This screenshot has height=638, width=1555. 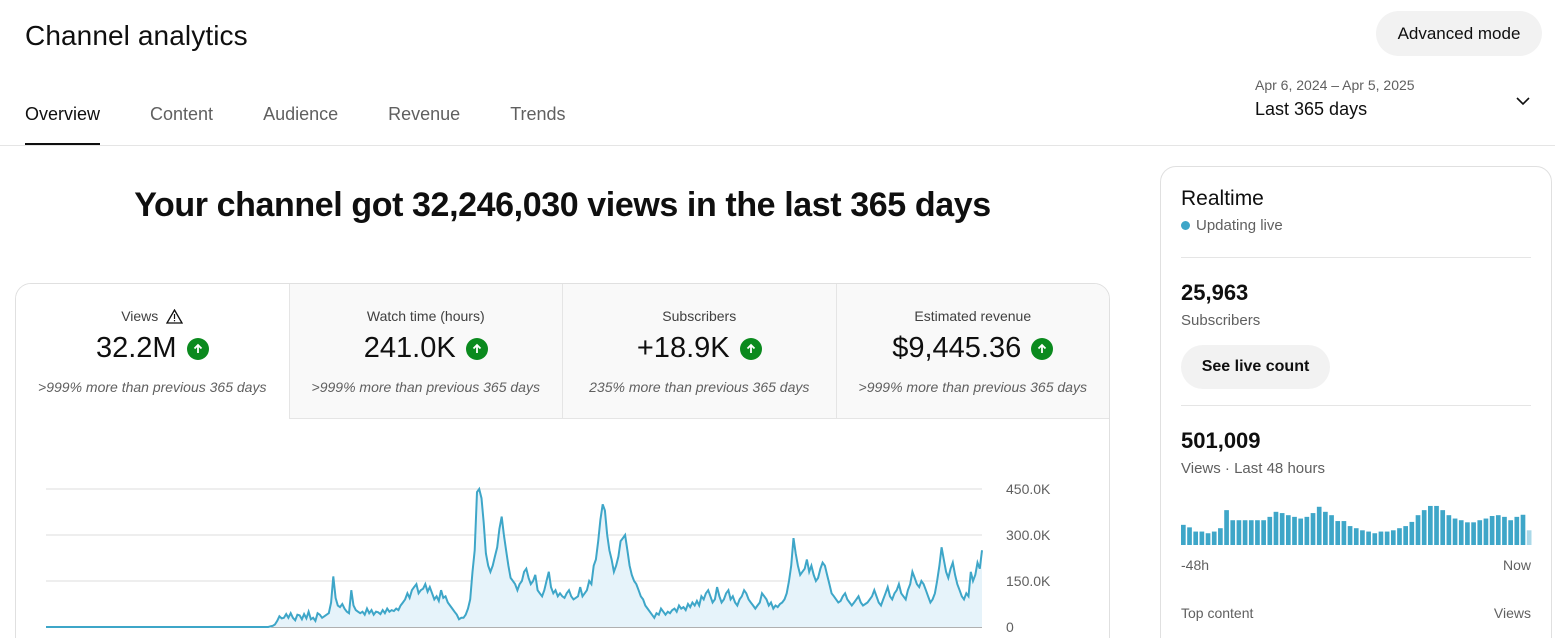 What do you see at coordinates (152, 348) in the screenshot?
I see `metric-value-row: 32.2M` at bounding box center [152, 348].